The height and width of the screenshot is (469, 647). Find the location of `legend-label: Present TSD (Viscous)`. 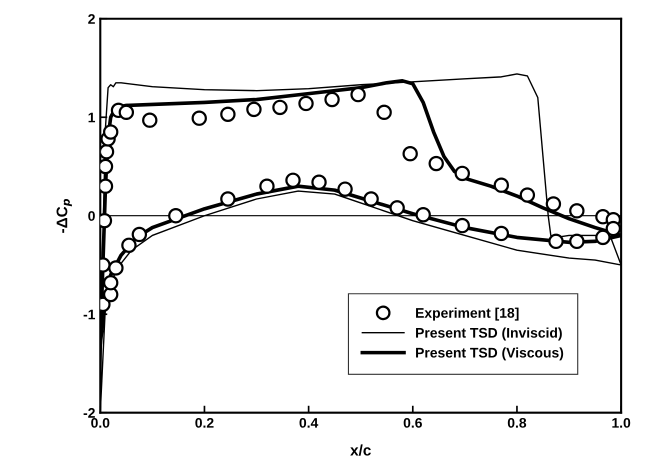

legend-label: Present TSD (Viscous) is located at coordinates (490, 353).